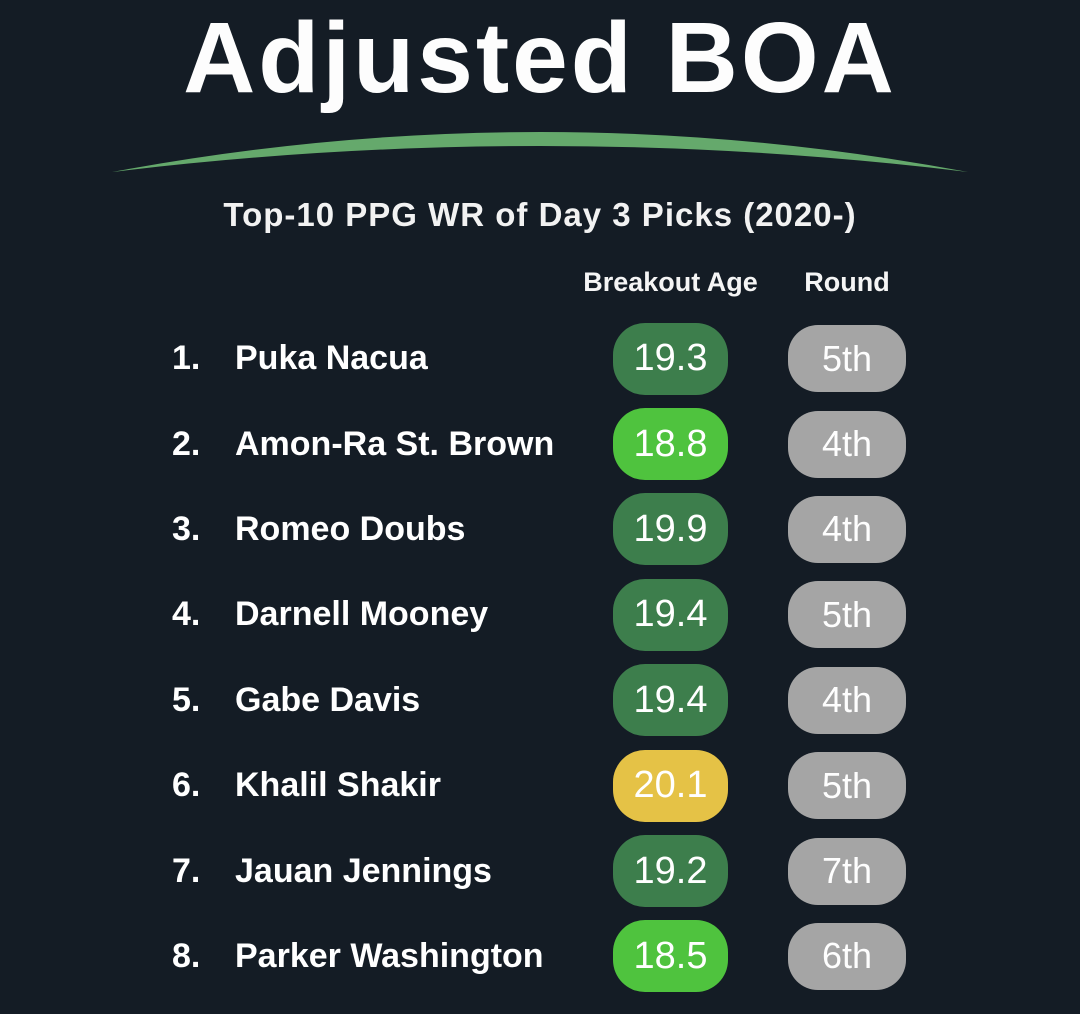 The height and width of the screenshot is (1014, 1080). I want to click on swoosh-path, so click(540, 152).